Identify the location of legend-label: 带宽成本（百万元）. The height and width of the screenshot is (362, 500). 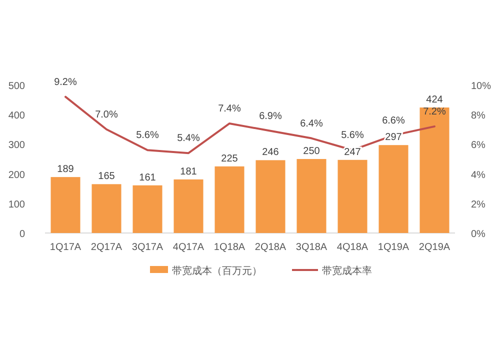
(217, 271).